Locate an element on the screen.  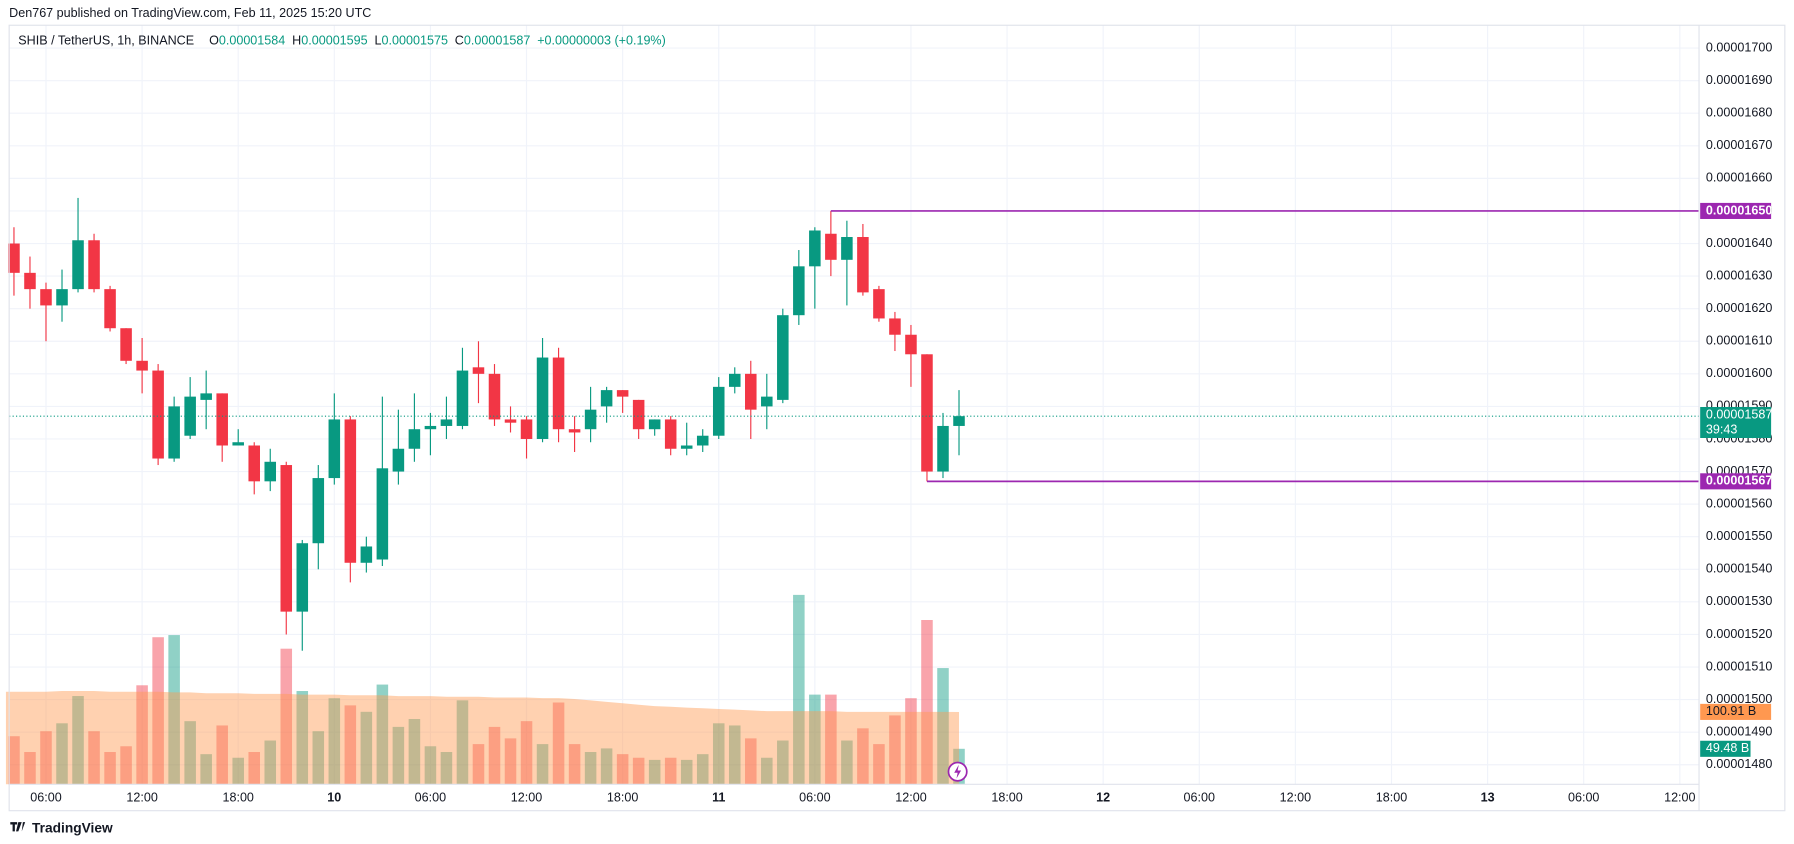
legend-key: C is located at coordinates (459, 41).